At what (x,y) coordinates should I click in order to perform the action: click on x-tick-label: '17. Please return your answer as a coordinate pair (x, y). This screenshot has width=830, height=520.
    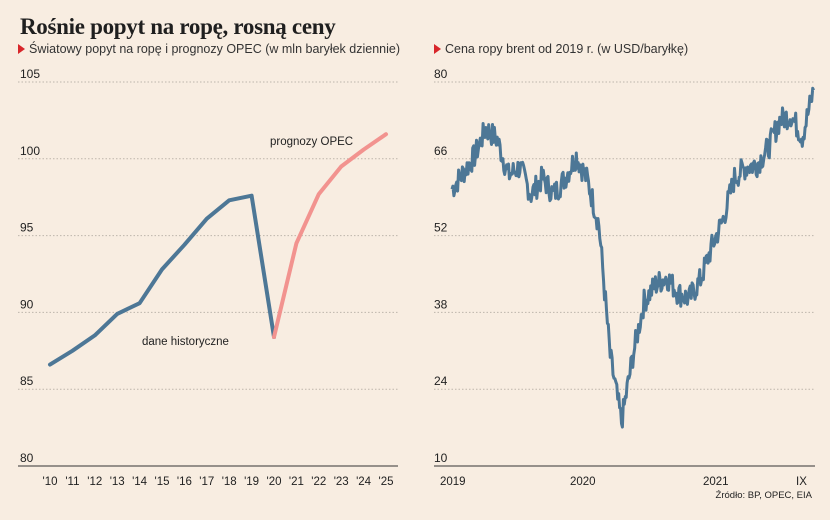
    Looking at the image, I should click on (206, 482).